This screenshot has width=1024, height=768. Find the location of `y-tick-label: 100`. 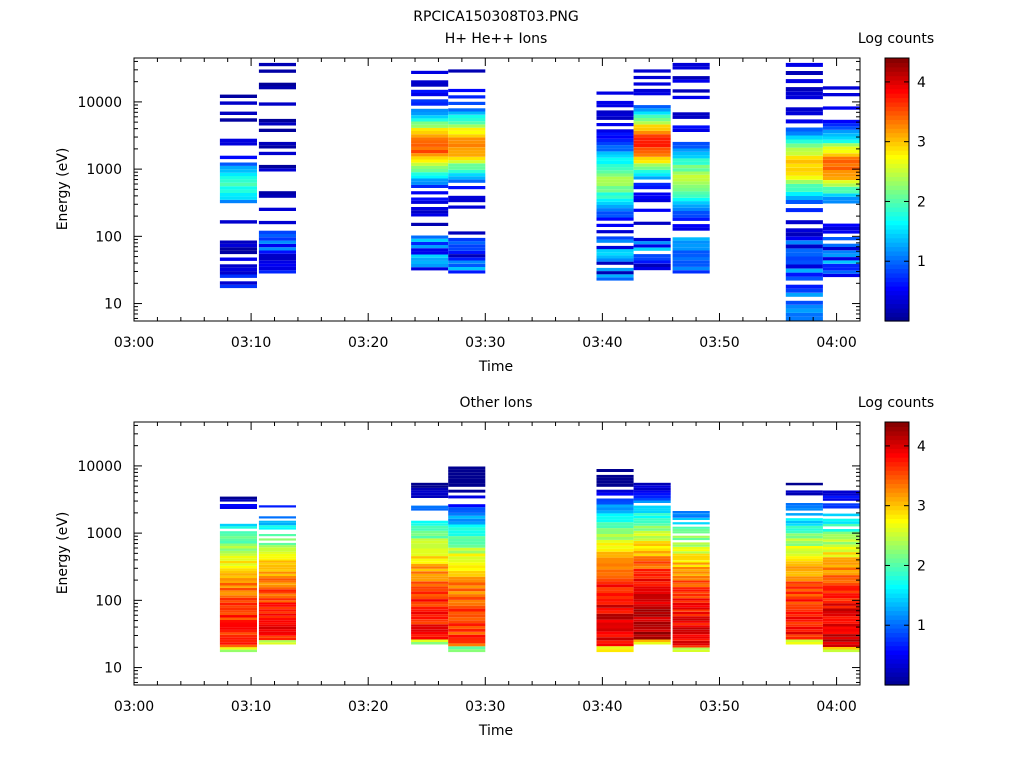

y-tick-label: 100 is located at coordinates (108, 237).